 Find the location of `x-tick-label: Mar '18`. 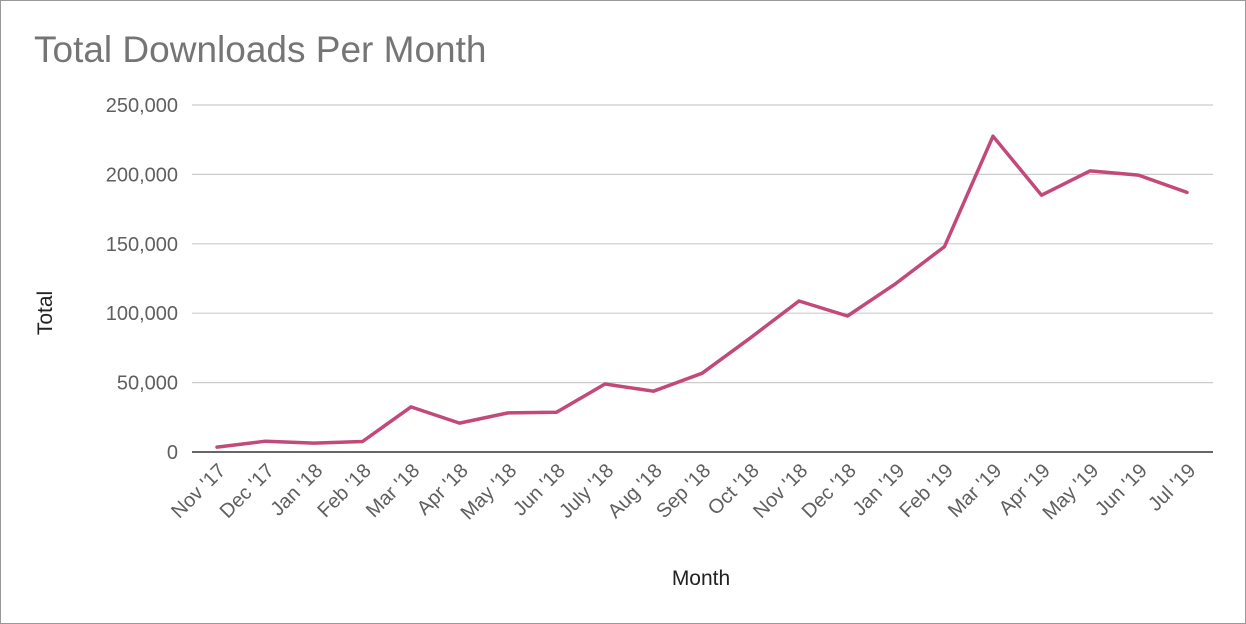

x-tick-label: Mar '18 is located at coordinates (393, 491).